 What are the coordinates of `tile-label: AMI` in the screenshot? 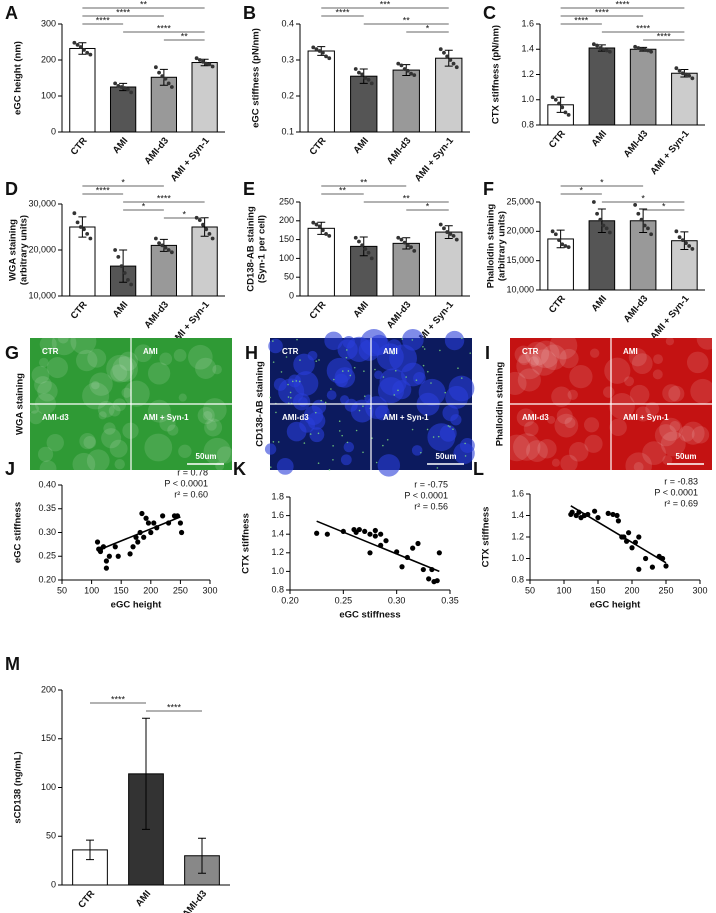 It's located at (630, 351).